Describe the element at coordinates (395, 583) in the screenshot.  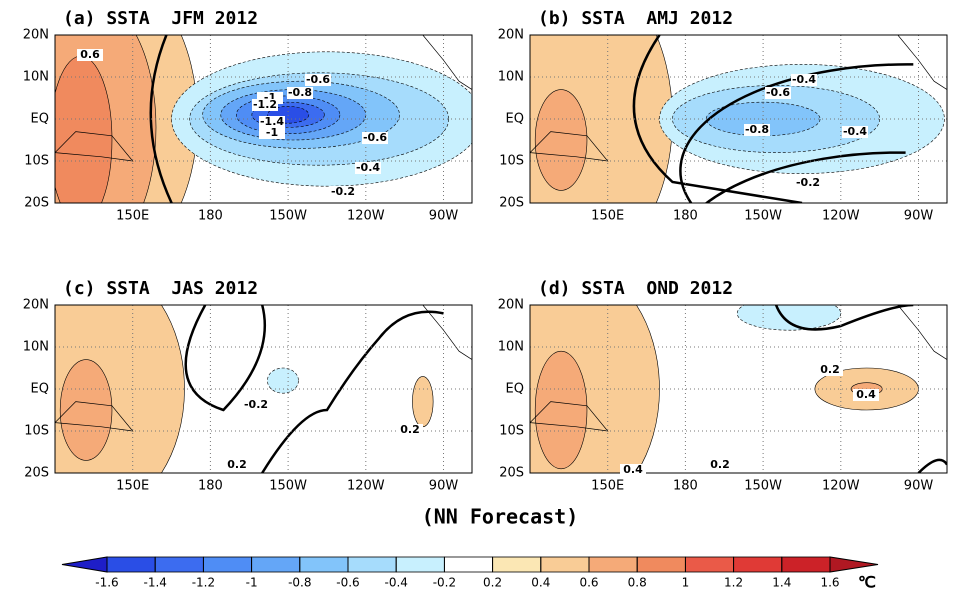
I see `colorbar-label: -0.4` at that location.